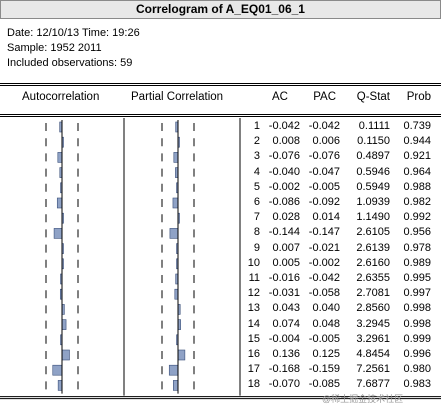 The image size is (441, 407). I want to click on row-4-lag: 4, so click(256, 171).